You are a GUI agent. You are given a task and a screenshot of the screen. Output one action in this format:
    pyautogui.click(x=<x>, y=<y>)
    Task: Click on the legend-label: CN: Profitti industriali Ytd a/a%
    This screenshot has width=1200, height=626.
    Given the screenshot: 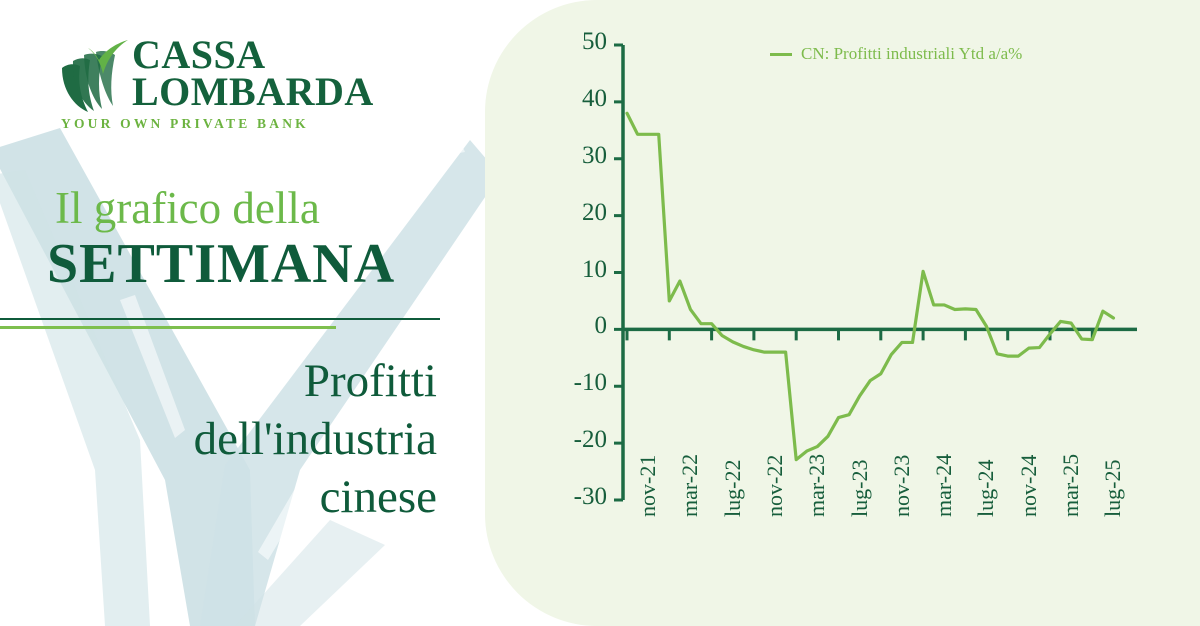 What is the action you would take?
    pyautogui.click(x=912, y=53)
    